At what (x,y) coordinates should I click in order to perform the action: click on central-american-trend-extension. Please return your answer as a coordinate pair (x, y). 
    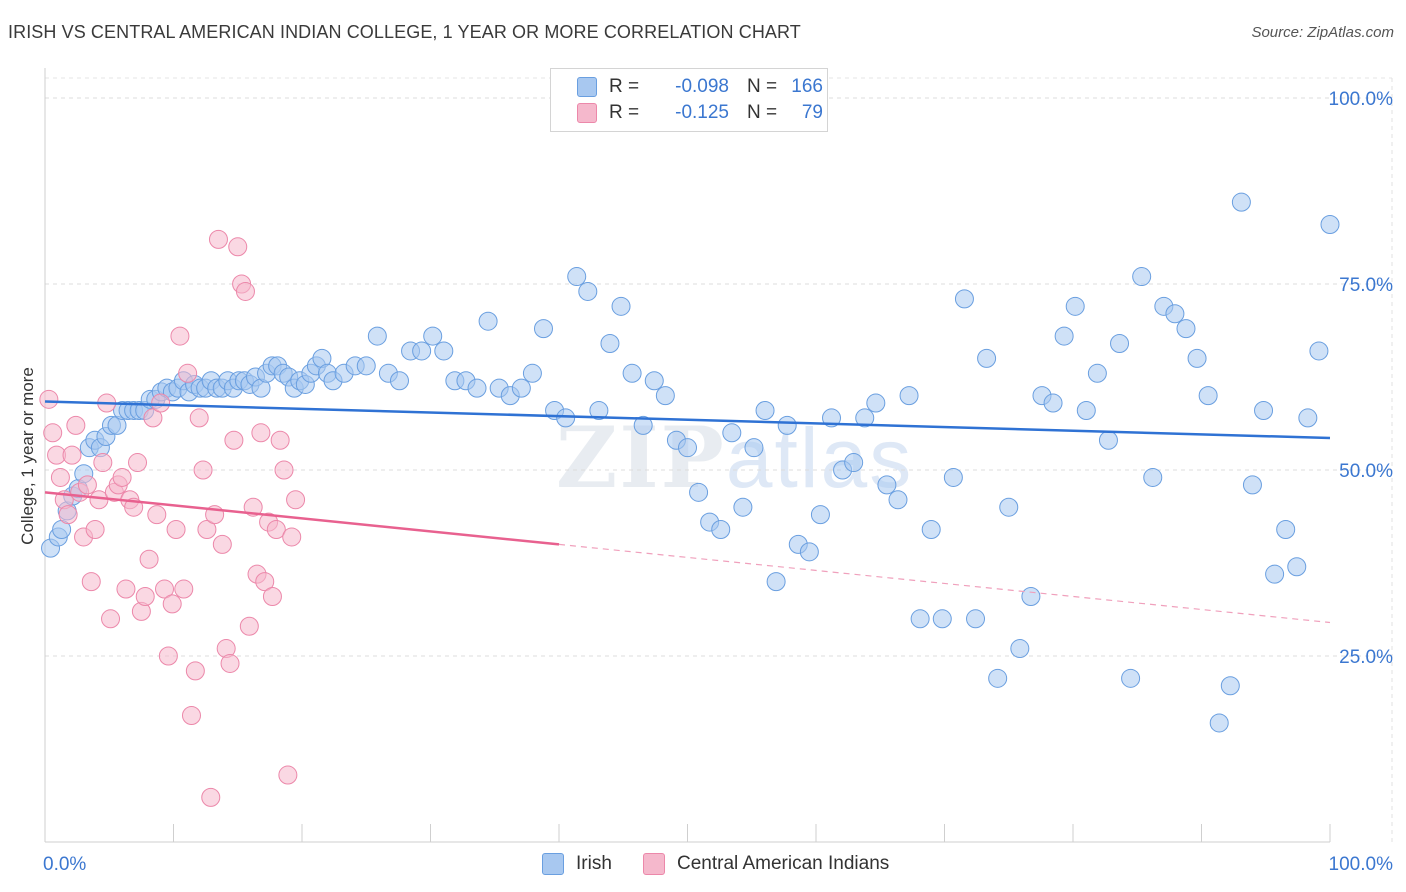
    Looking at the image, I should click on (944, 583).